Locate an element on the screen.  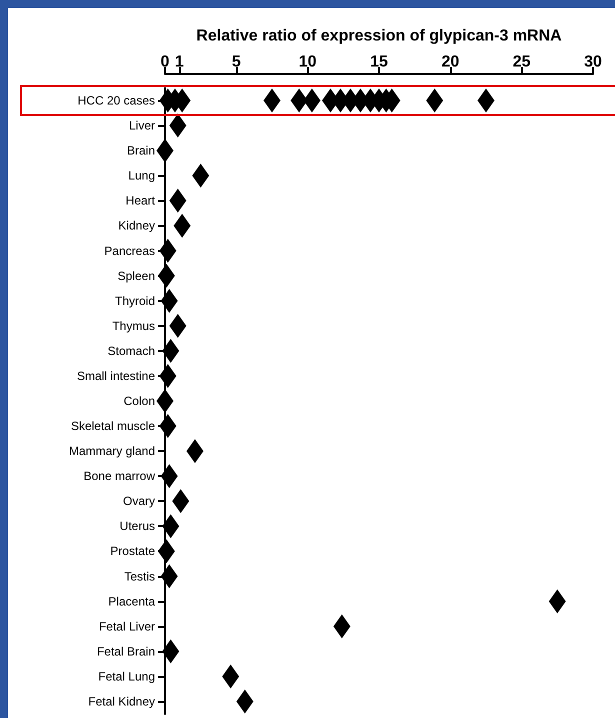
y-tick-label: Lung is located at coordinates (141, 175).